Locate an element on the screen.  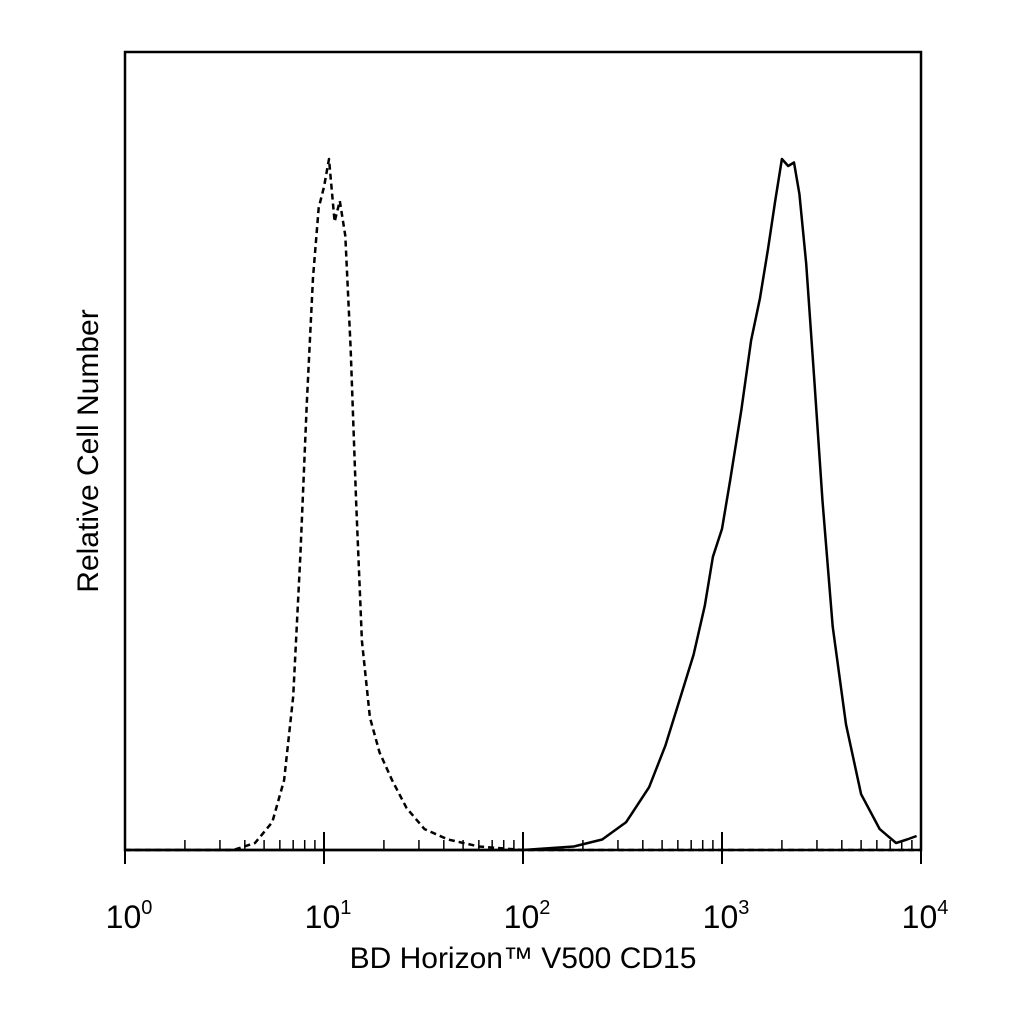
x-axis-tick-labels: 10⁰ 10¹ 10² 10³ 10⁴ is located at coordinates (527, 916).